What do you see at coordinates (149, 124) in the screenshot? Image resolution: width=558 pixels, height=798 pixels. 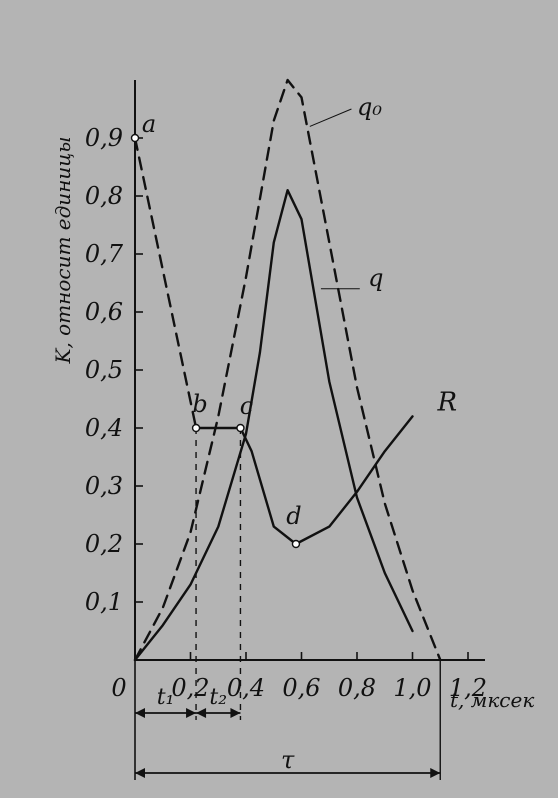 I see `point-label-a: a` at bounding box center [149, 124].